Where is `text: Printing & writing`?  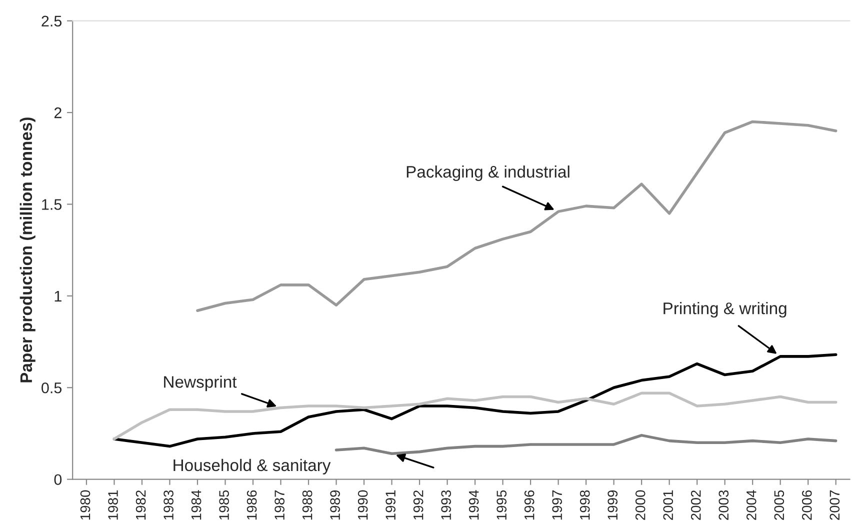
text: Printing & writing is located at coordinates (725, 310).